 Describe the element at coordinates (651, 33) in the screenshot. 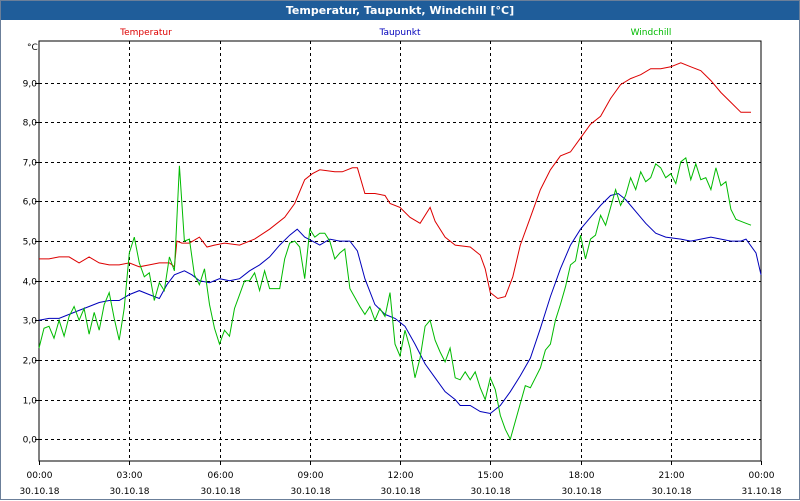

I see `legend-windchill: Windchill` at that location.